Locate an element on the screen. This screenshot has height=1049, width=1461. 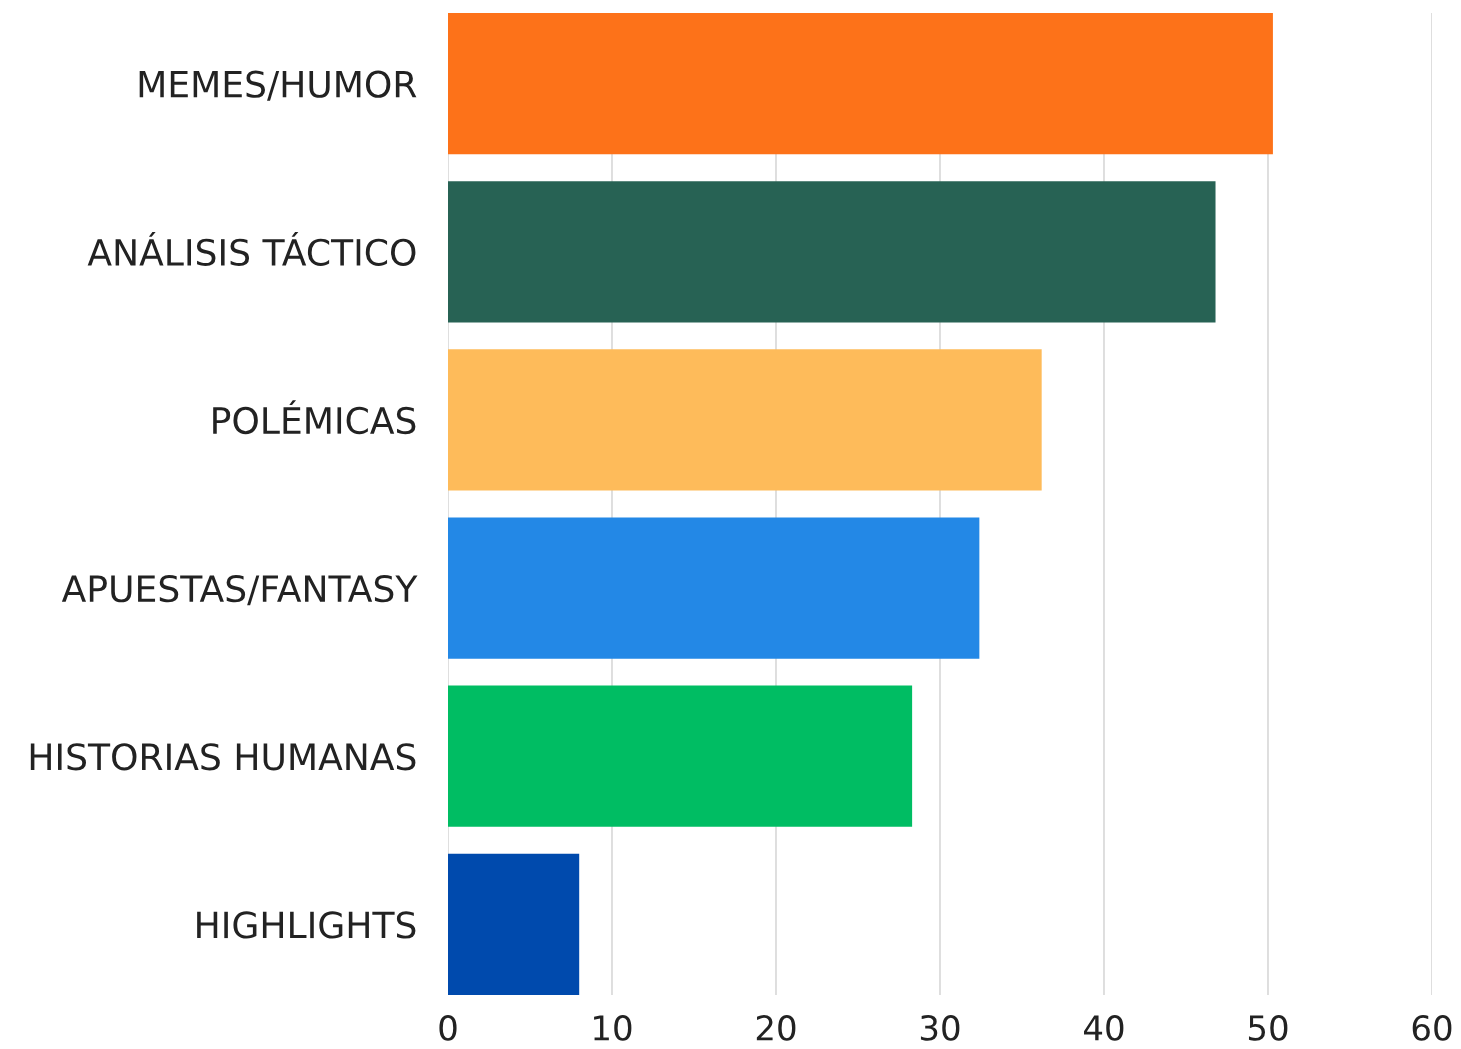
x-tick-label: 0 is located at coordinates (448, 1028).